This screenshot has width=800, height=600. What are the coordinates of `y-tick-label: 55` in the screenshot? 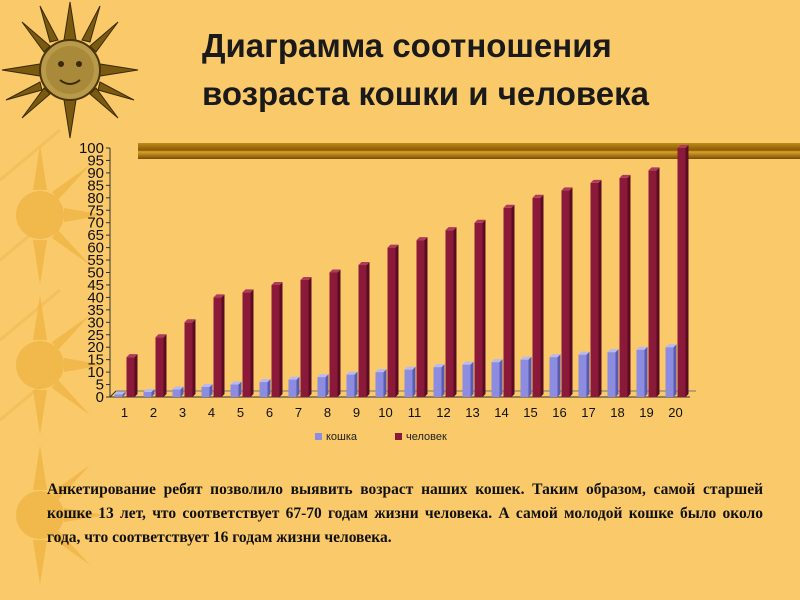 It's located at (95, 260).